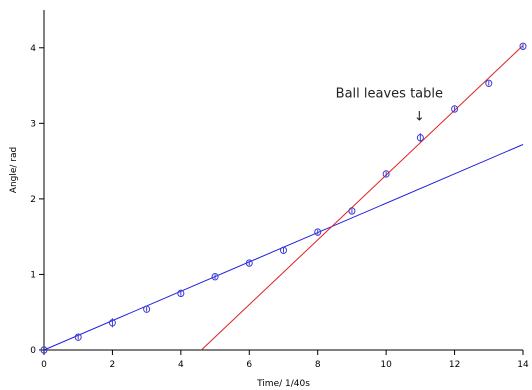 The width and height of the screenshot is (532, 390). I want to click on x-tick-label: 4, so click(181, 365).